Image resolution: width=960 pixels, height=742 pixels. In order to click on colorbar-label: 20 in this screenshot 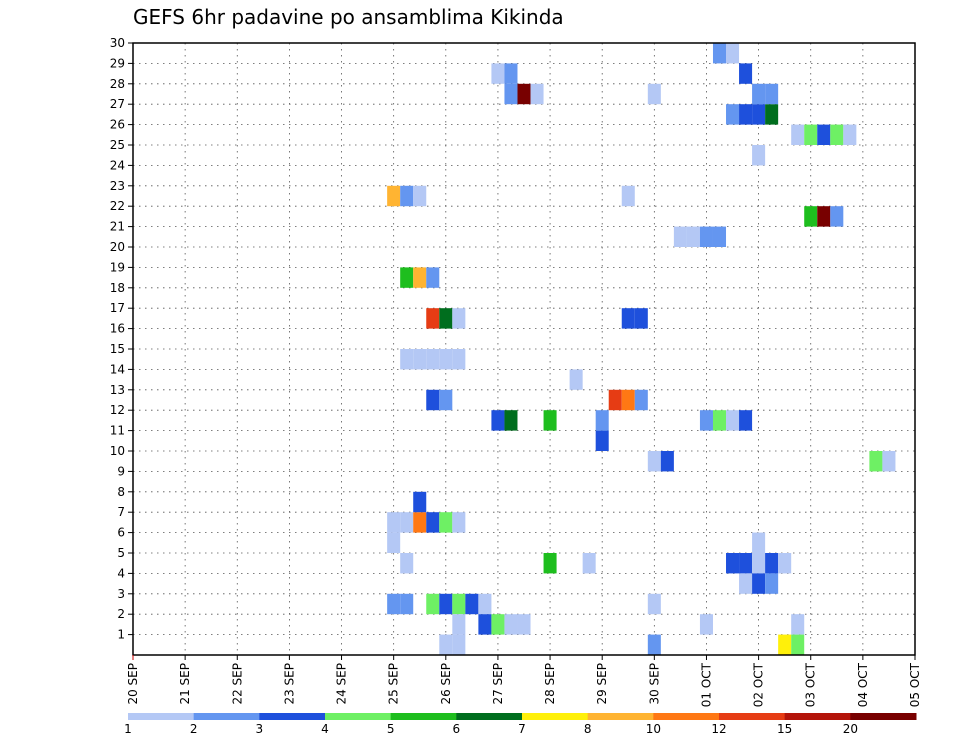, I will do `click(850, 729)`.